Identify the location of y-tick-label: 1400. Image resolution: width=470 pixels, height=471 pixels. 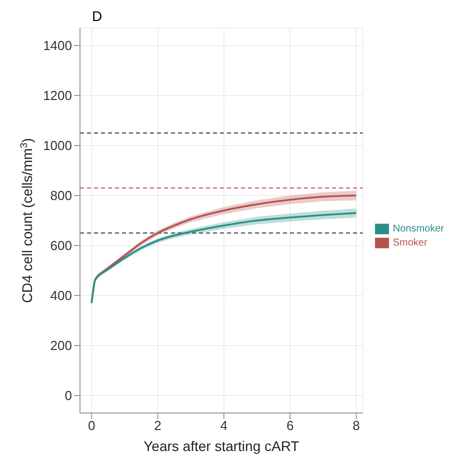
(57, 46).